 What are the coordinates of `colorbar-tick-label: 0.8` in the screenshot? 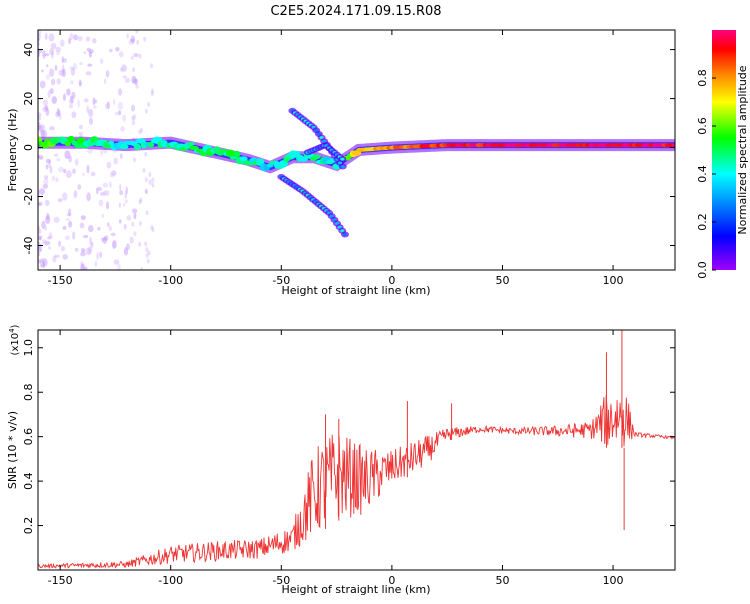 It's located at (702, 78).